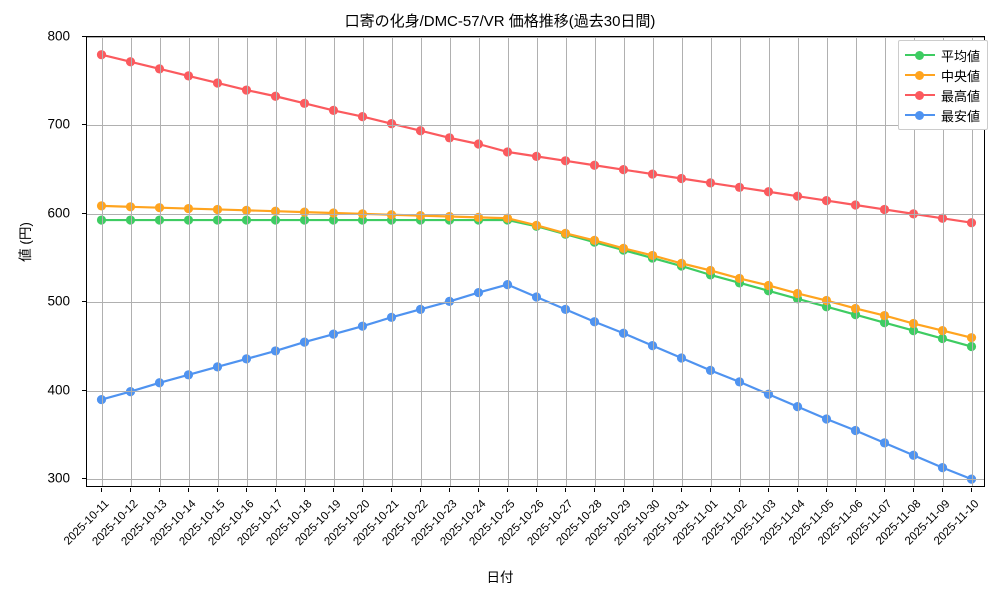  I want to click on x-axis-label: 日付, so click(500, 577).